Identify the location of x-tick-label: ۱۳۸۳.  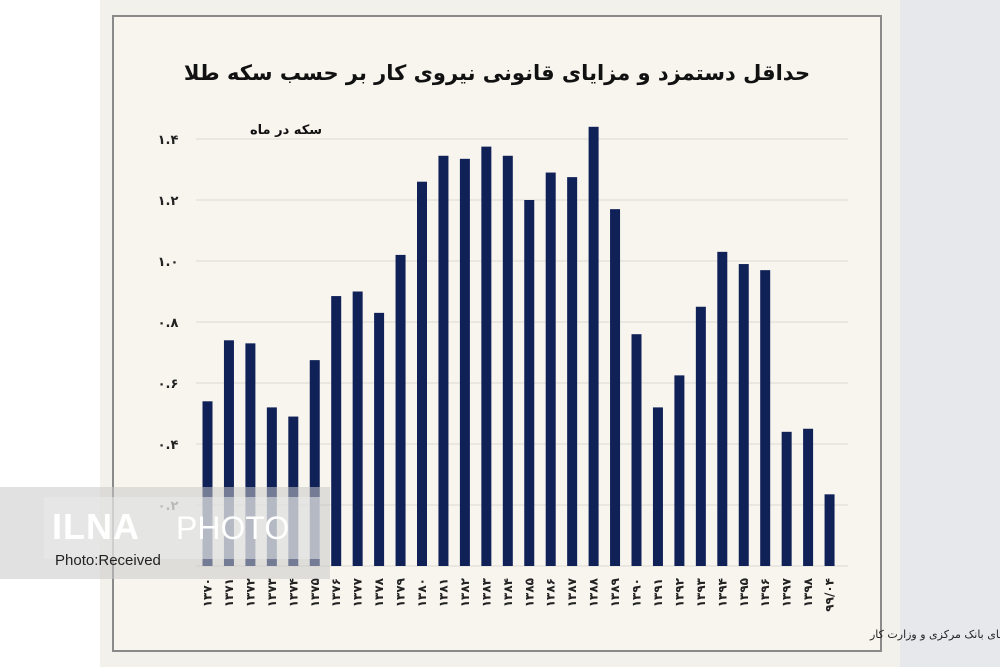
(486, 592).